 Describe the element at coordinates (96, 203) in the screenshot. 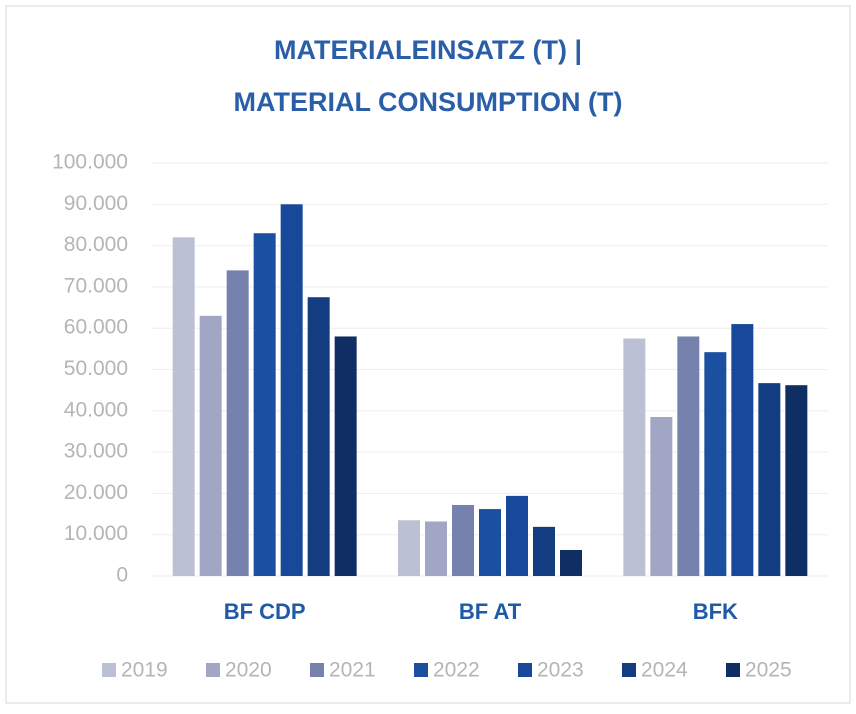

I see `y-tick-label: 90.000` at that location.